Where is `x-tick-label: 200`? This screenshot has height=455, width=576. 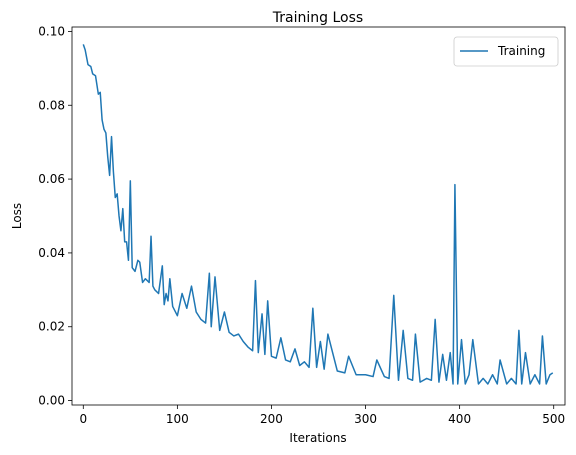 x-tick-label: 200 is located at coordinates (271, 419).